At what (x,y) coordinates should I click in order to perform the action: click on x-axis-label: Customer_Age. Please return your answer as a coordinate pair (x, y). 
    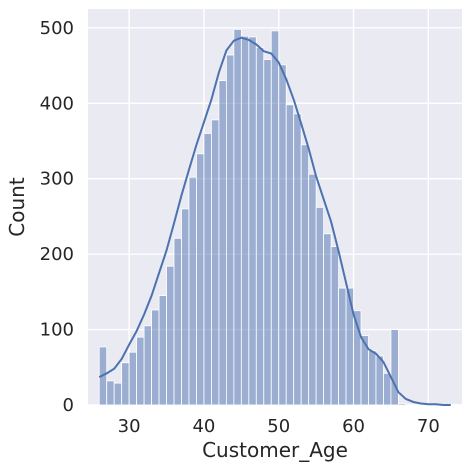
    Looking at the image, I should click on (275, 450).